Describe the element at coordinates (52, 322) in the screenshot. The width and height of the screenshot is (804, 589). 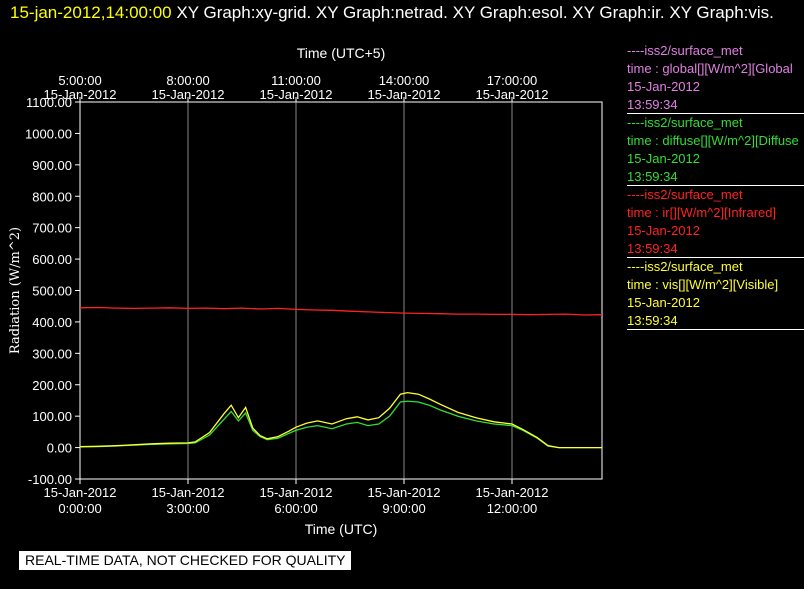
I see `y-tick-label: 400.00` at that location.